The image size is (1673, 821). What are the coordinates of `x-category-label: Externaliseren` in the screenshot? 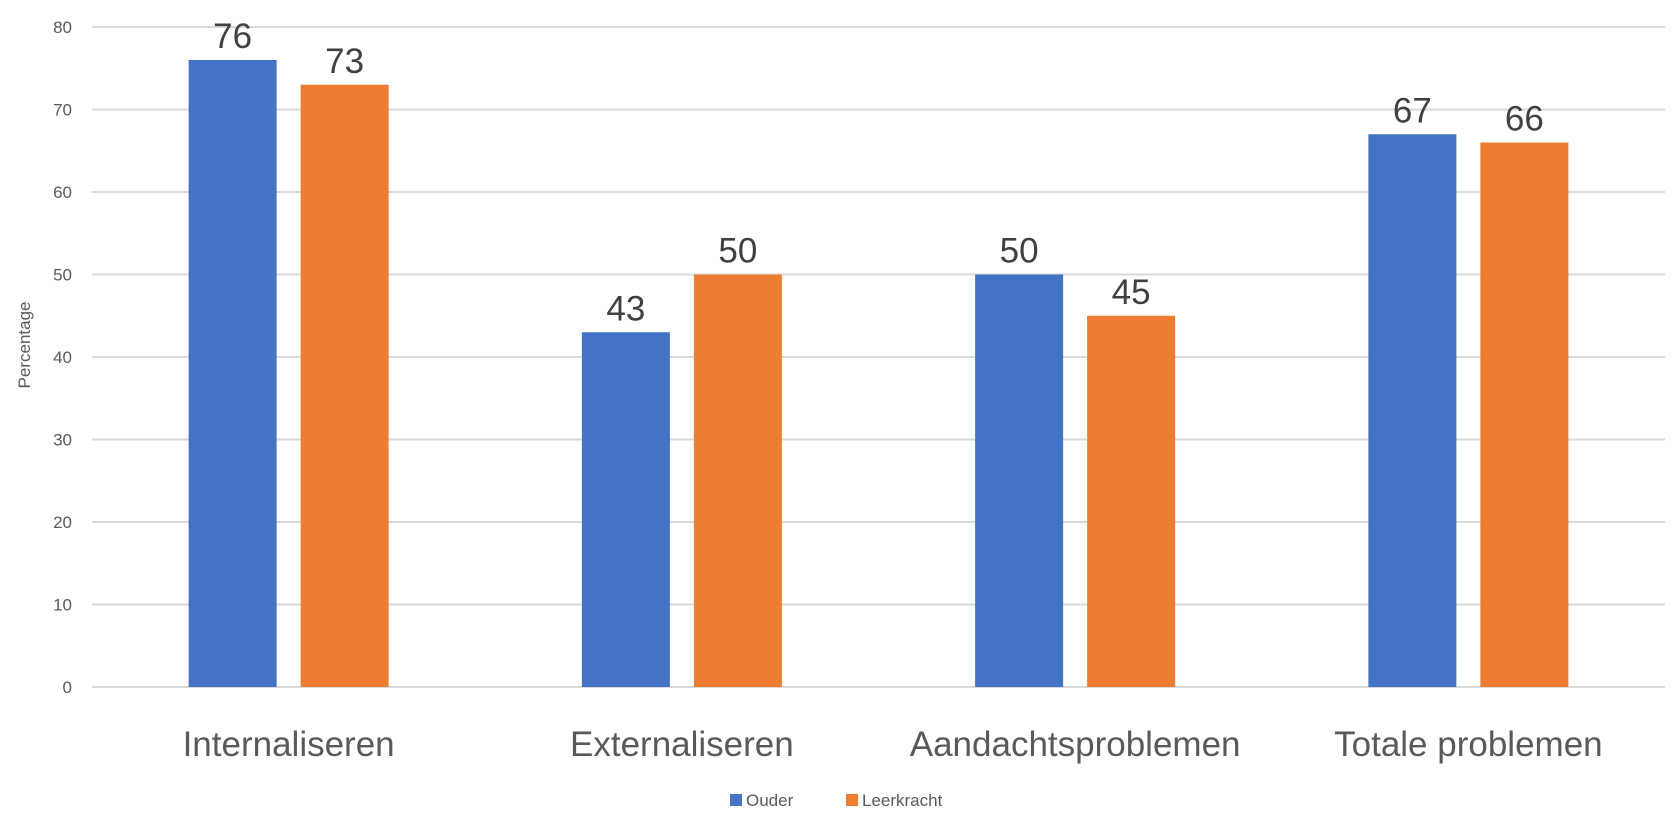 It's located at (682, 744).